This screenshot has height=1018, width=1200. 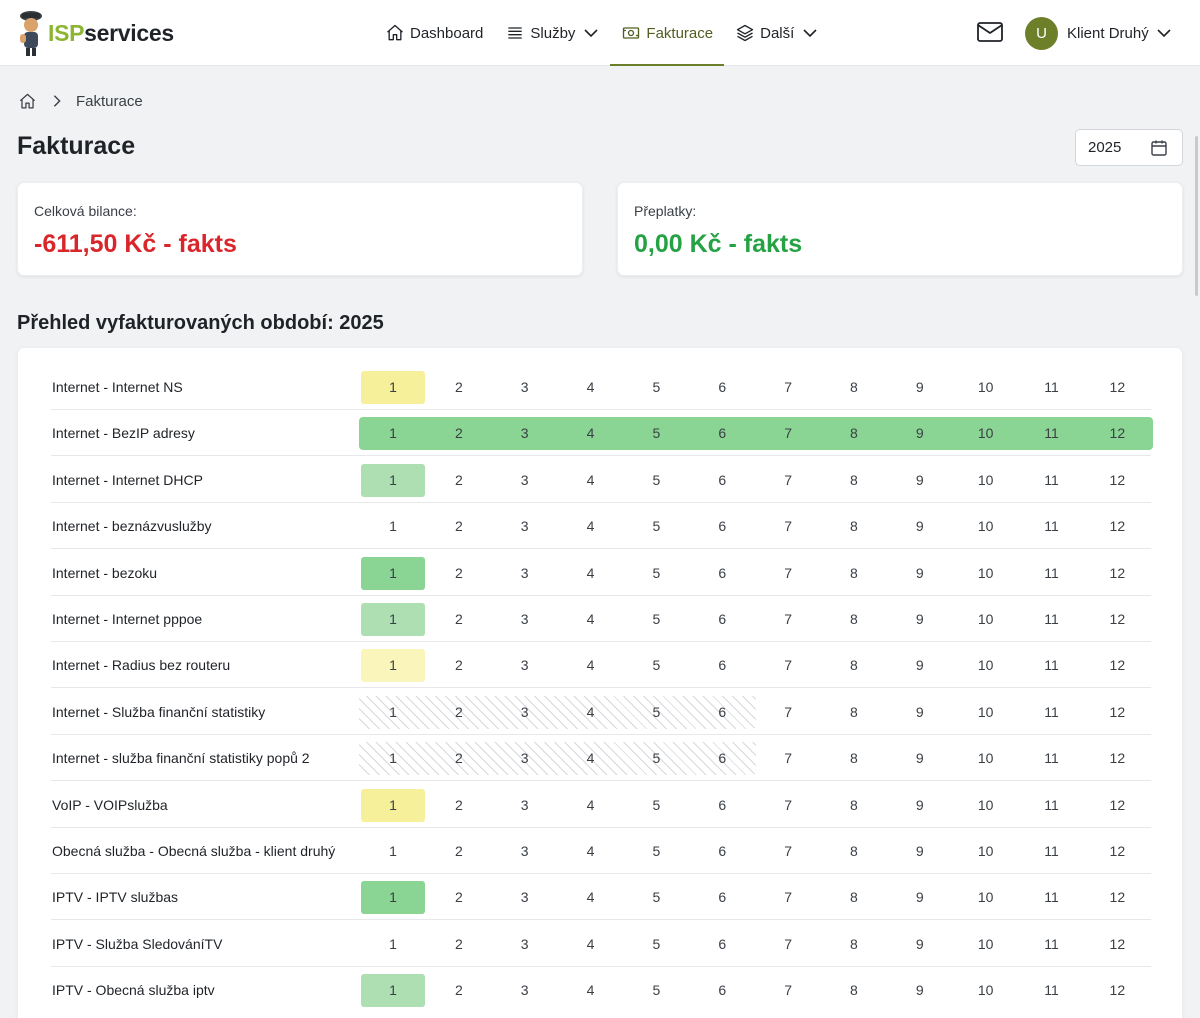 What do you see at coordinates (1196, 216) in the screenshot?
I see `scrollbar-thumb` at bounding box center [1196, 216].